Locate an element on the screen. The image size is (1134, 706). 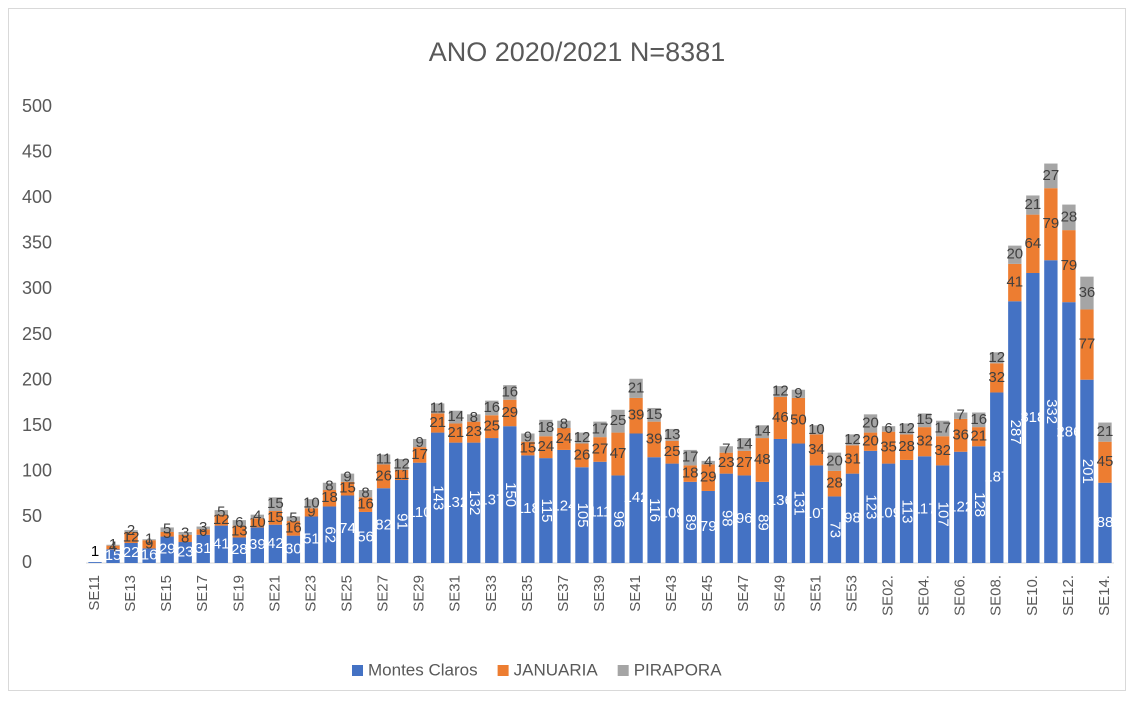
data-label: 109 is located at coordinates (672, 512).